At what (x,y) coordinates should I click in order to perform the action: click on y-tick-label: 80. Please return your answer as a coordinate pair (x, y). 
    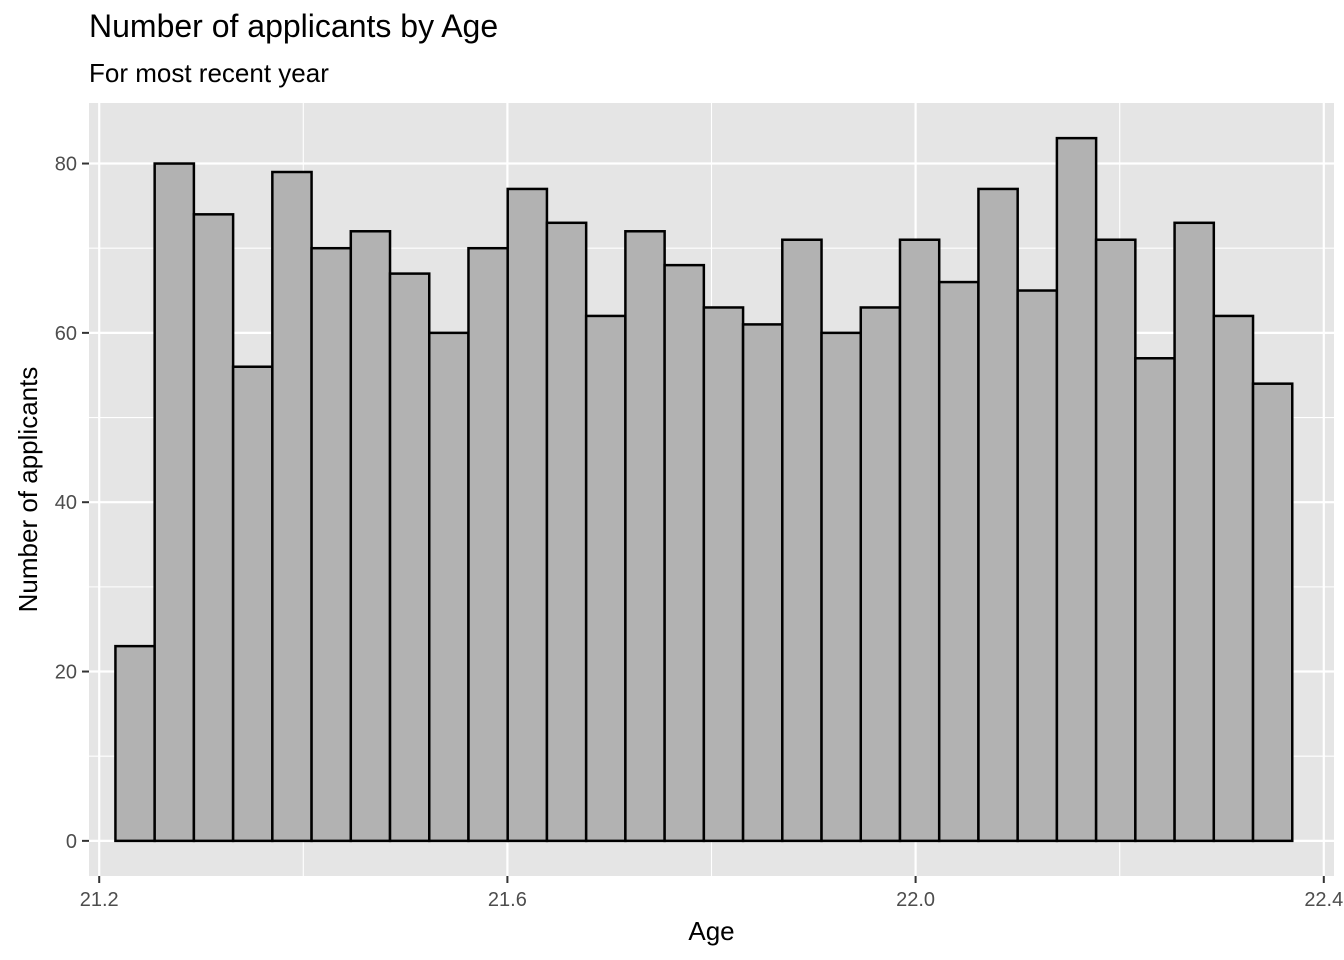
    Looking at the image, I should click on (66, 165).